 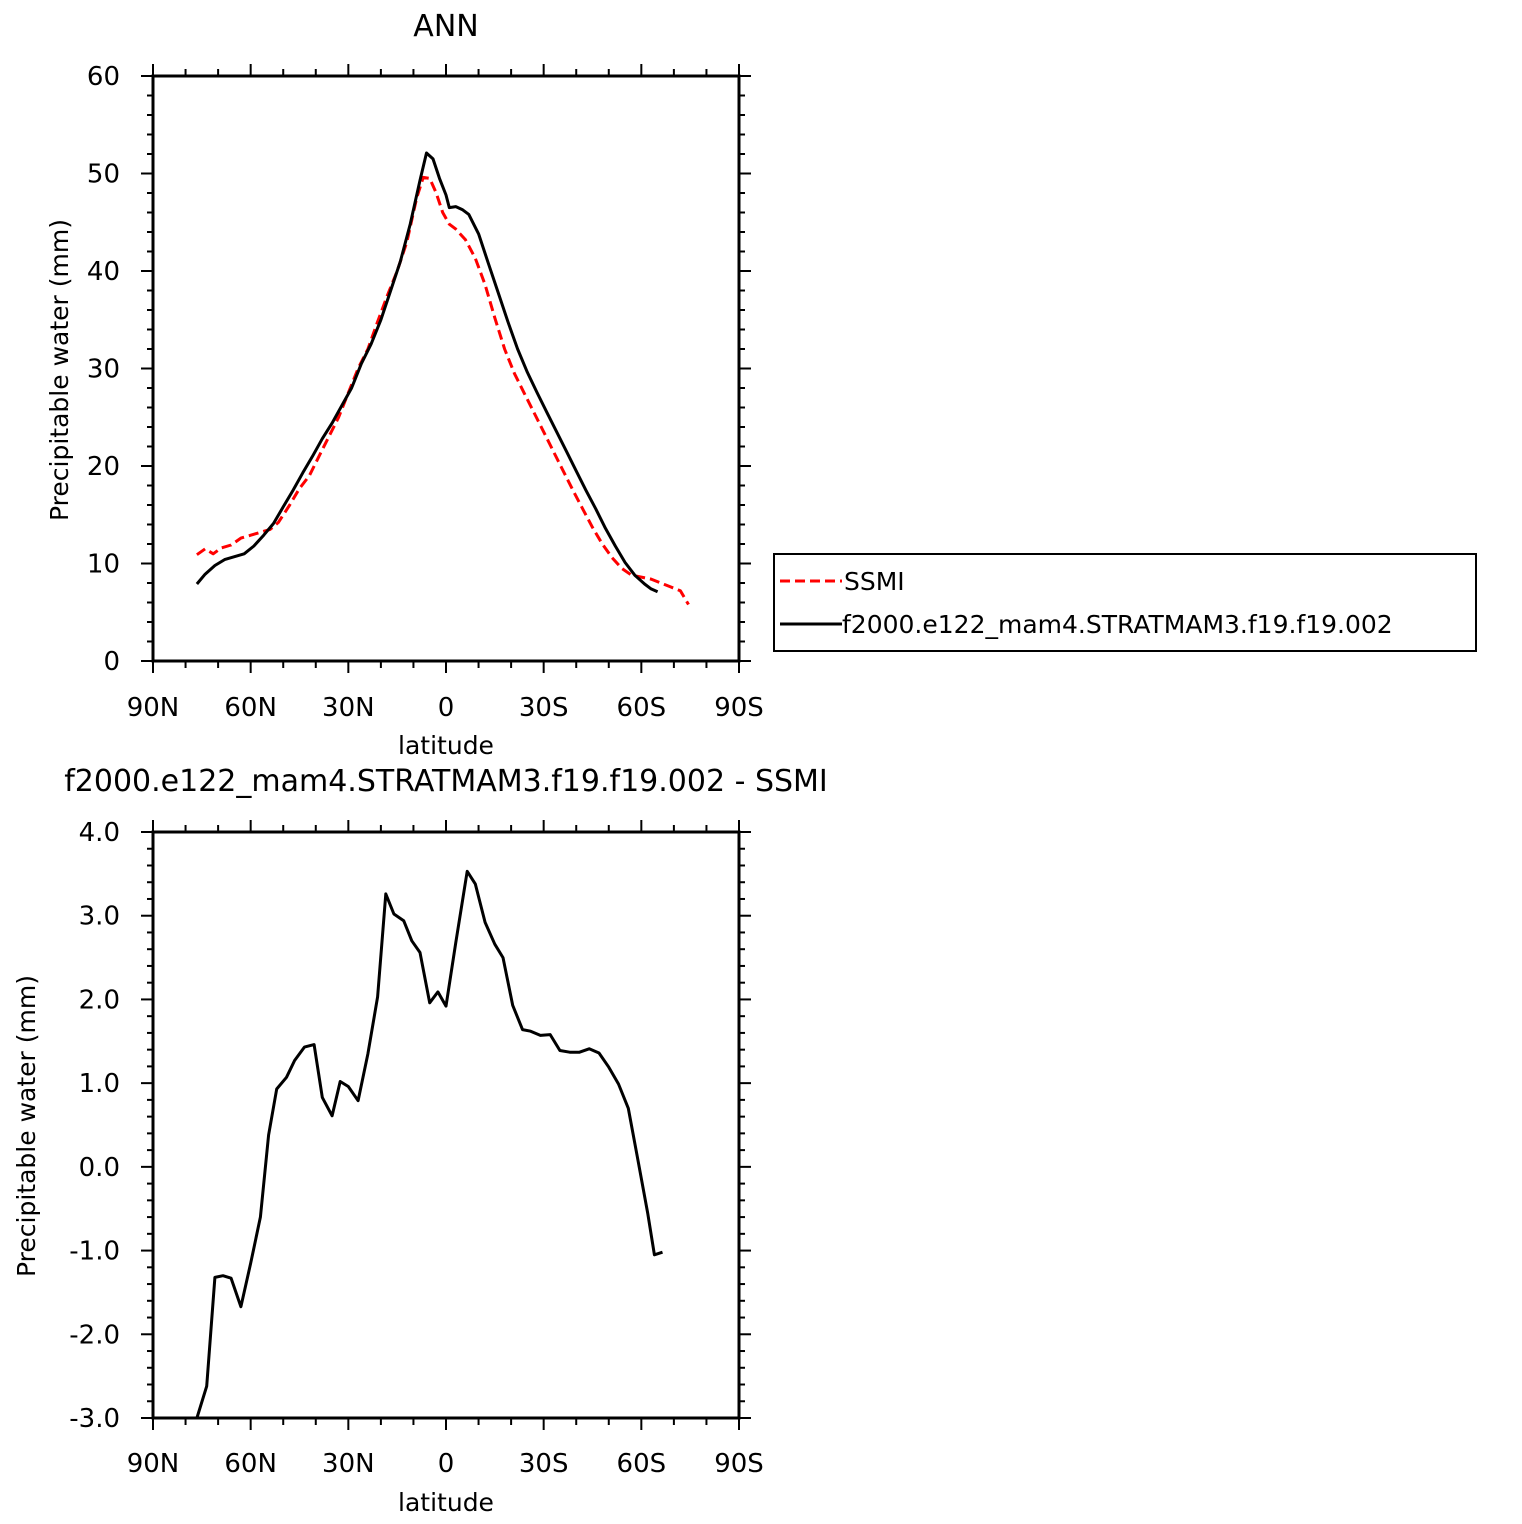 I want to click on top-x-axis-label: latitude, so click(x=446, y=745).